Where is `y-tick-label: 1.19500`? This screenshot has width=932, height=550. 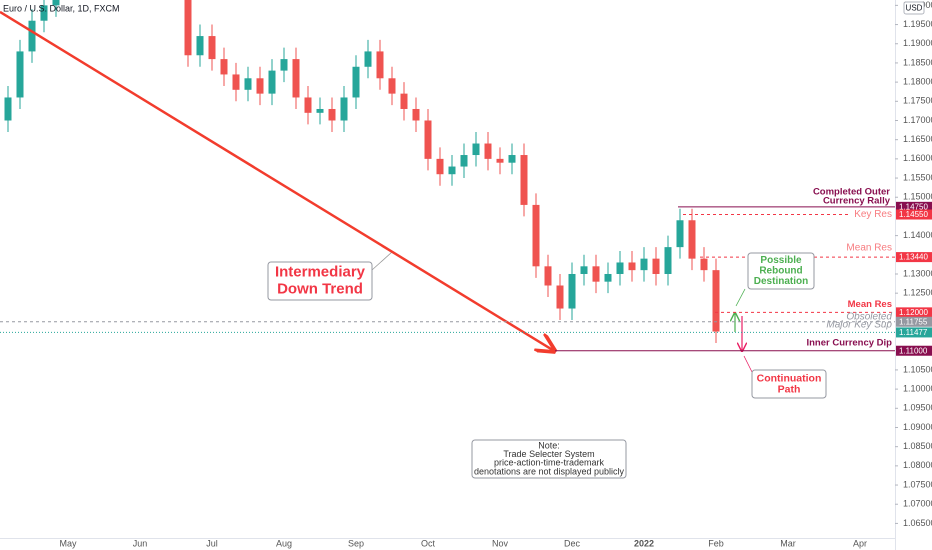 y-tick-label: 1.19500 is located at coordinates (917, 24).